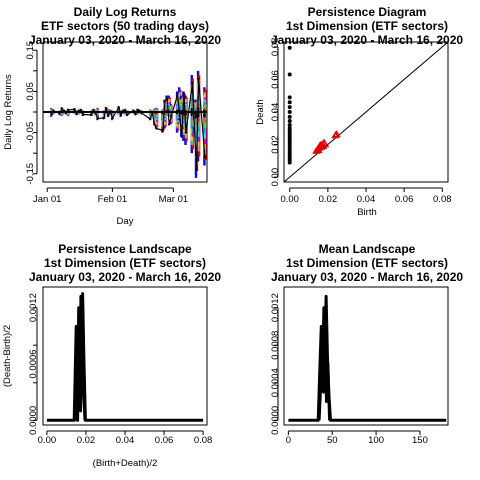  I want to click on x-tick-label: 100, so click(376, 440).